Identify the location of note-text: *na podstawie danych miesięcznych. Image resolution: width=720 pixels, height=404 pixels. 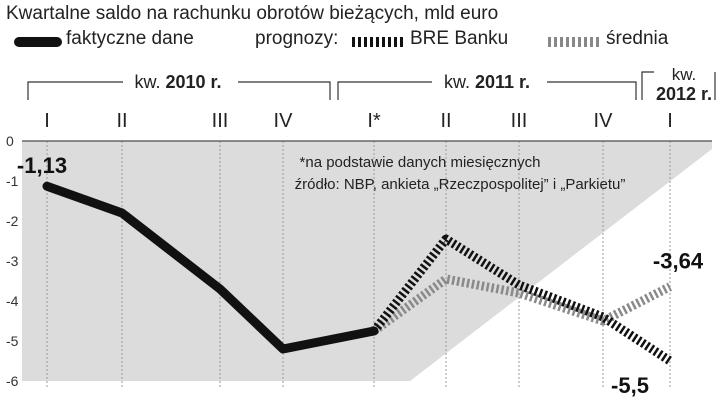
(420, 162).